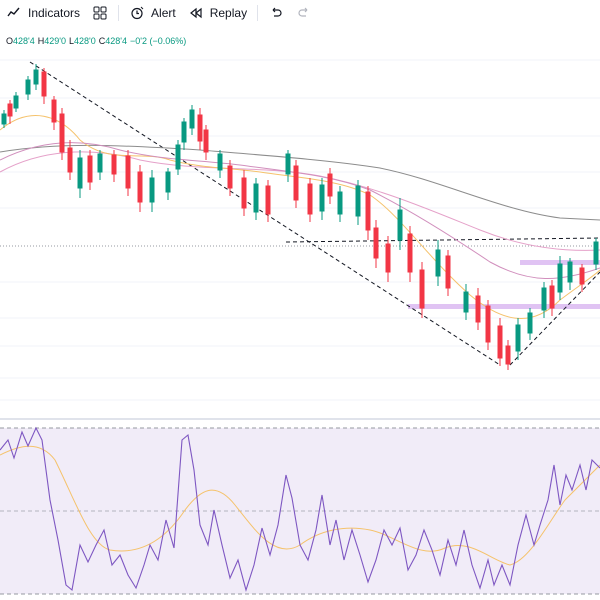 The width and height of the screenshot is (600, 600). Describe the element at coordinates (52, 41) in the screenshot. I see `legend-high: H429'0` at that location.